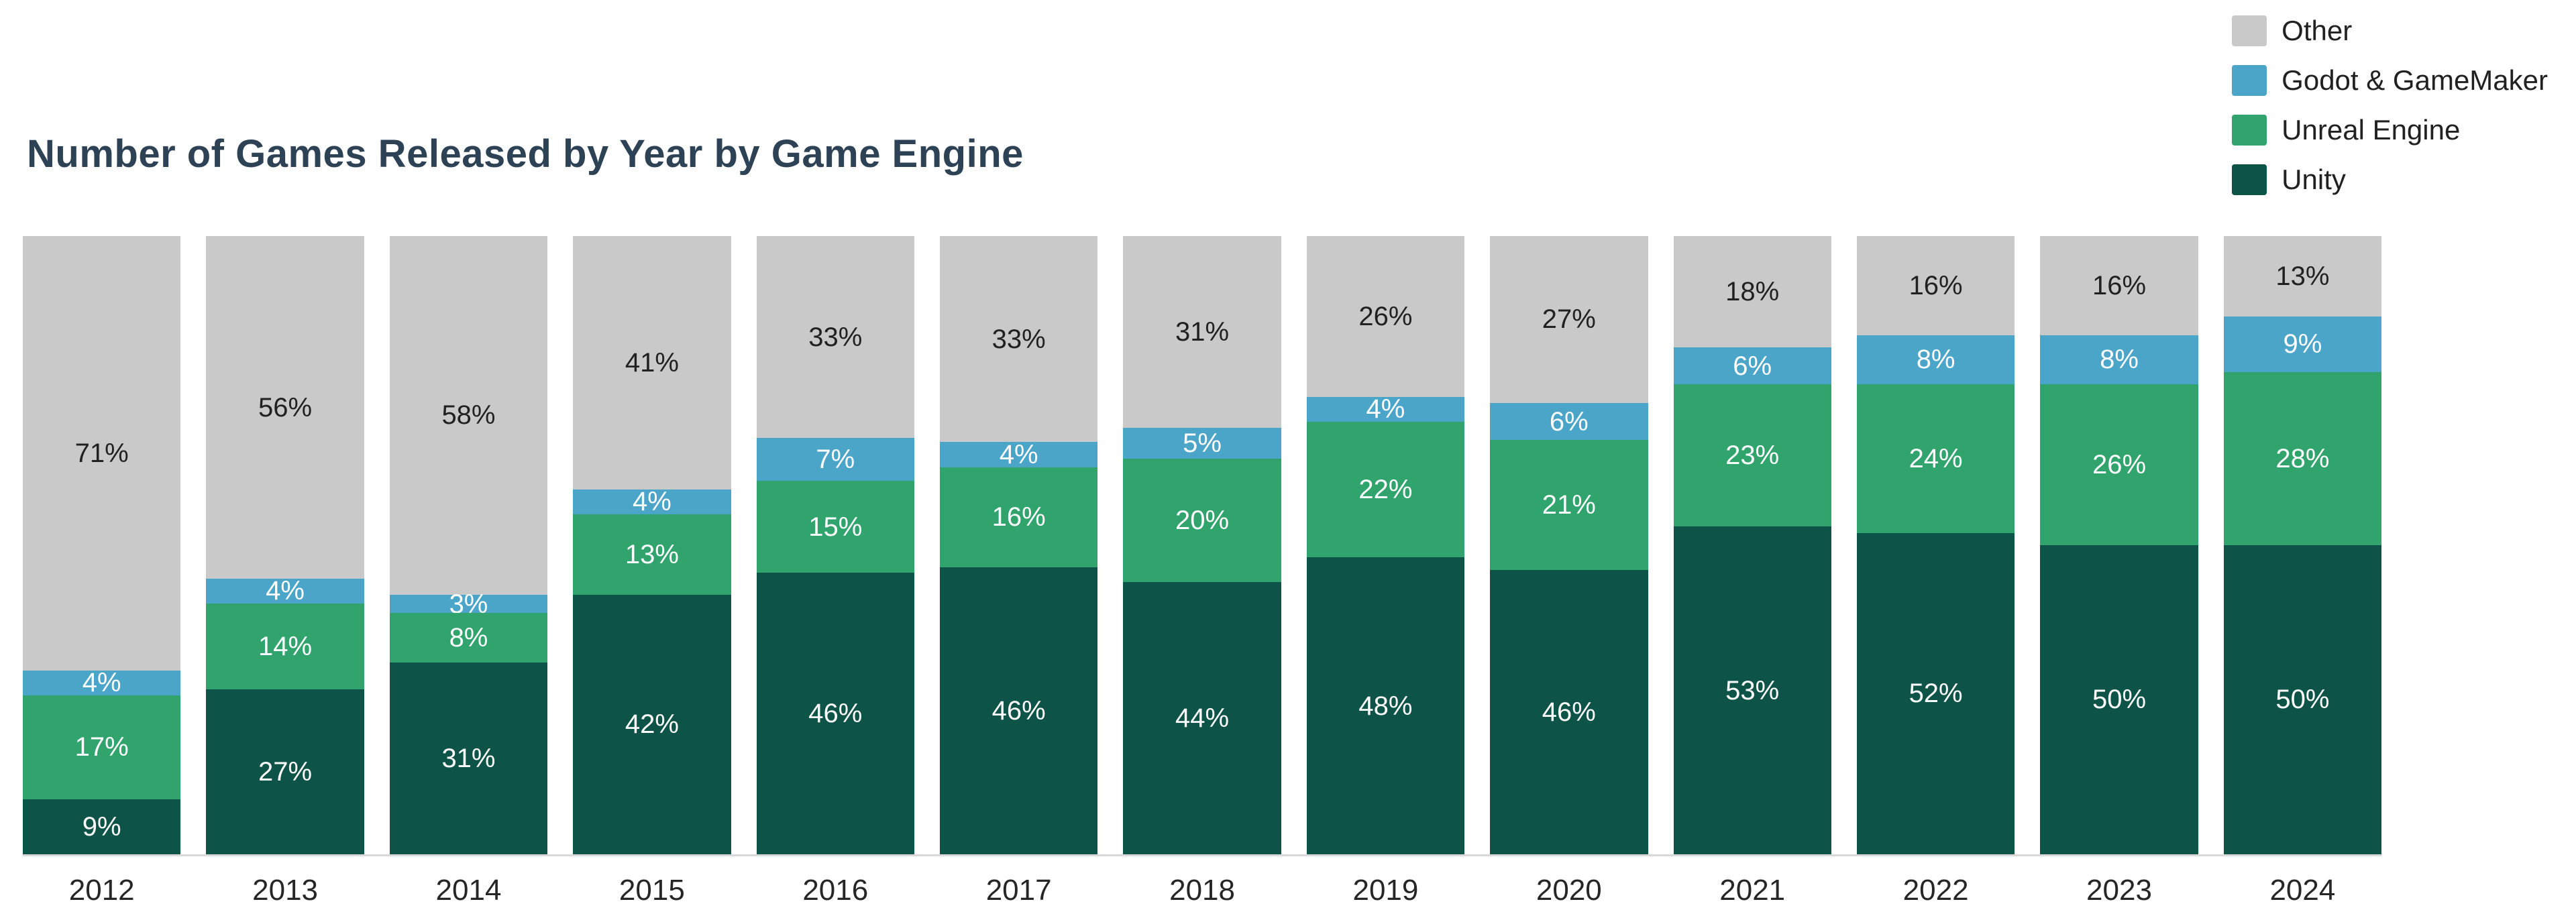 Image resolution: width=2576 pixels, height=918 pixels. What do you see at coordinates (2390, 130) in the screenshot?
I see `legend-item-unreal-engine: Unreal Engine` at bounding box center [2390, 130].